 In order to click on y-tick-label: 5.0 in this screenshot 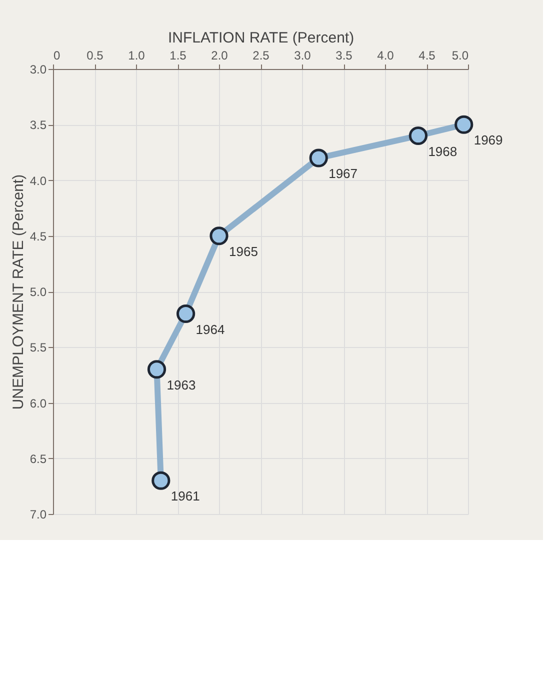, I will do `click(38, 292)`.